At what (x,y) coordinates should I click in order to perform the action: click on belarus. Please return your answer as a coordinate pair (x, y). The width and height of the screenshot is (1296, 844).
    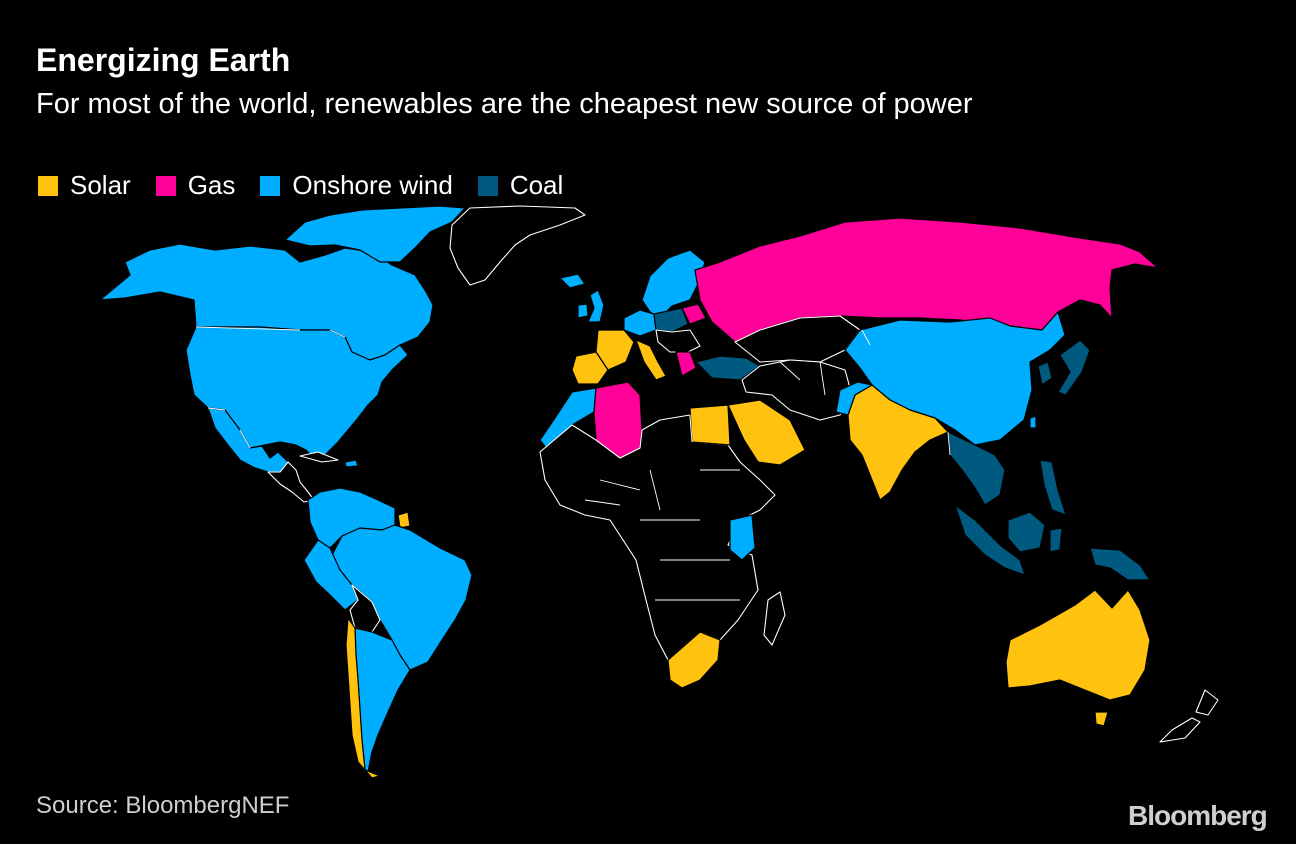
    Looking at the image, I should click on (694, 314).